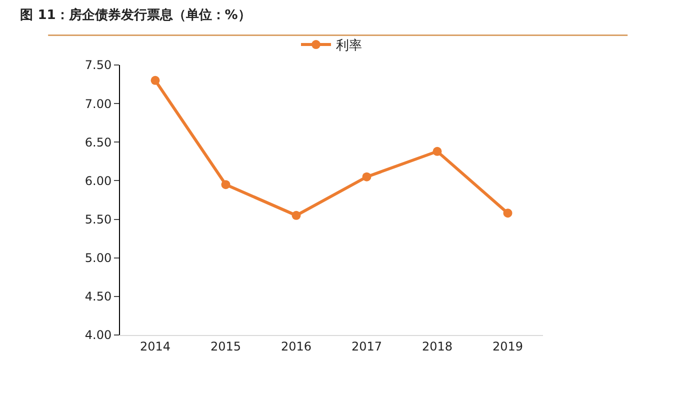 Image resolution: width=673 pixels, height=400 pixels. I want to click on y-tick-label: 5.50, so click(98, 219).